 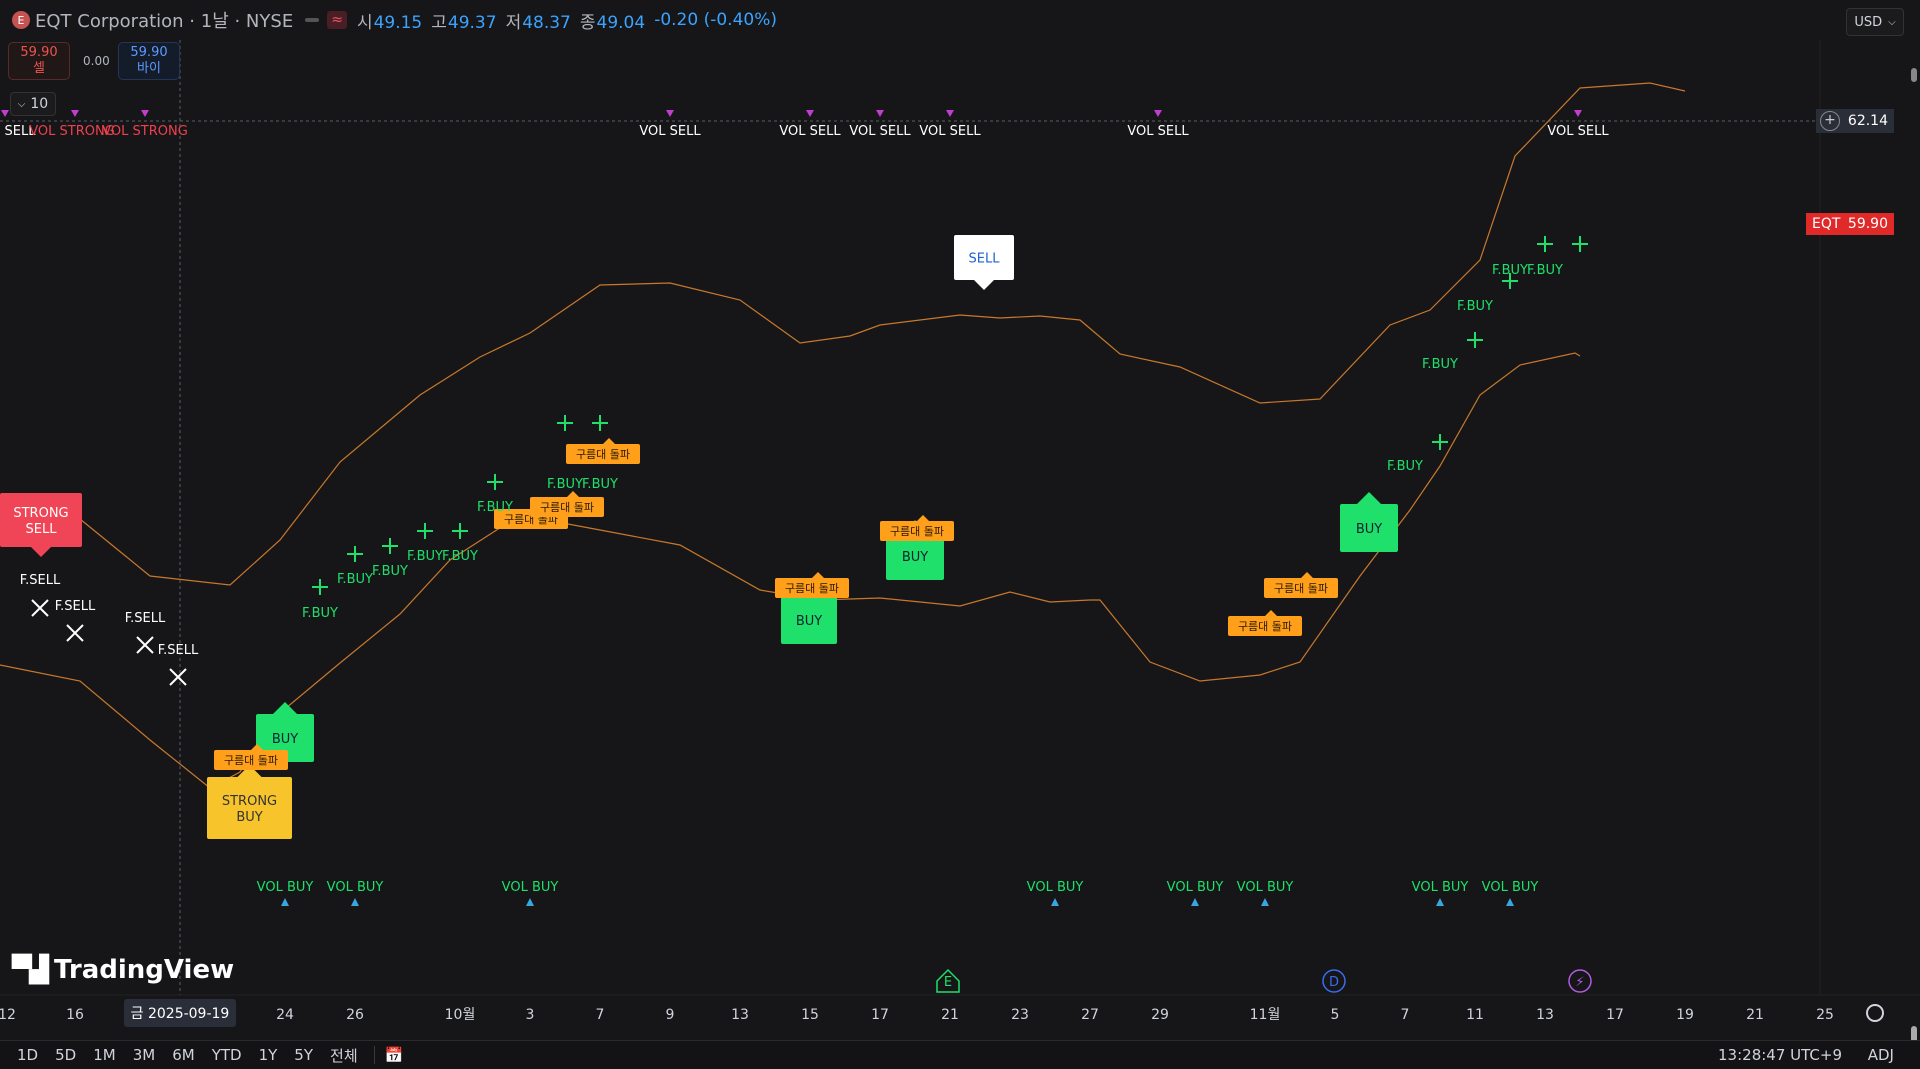 What do you see at coordinates (1780, 1055) in the screenshot?
I see `clock: 13:28:47 UTC+9` at bounding box center [1780, 1055].